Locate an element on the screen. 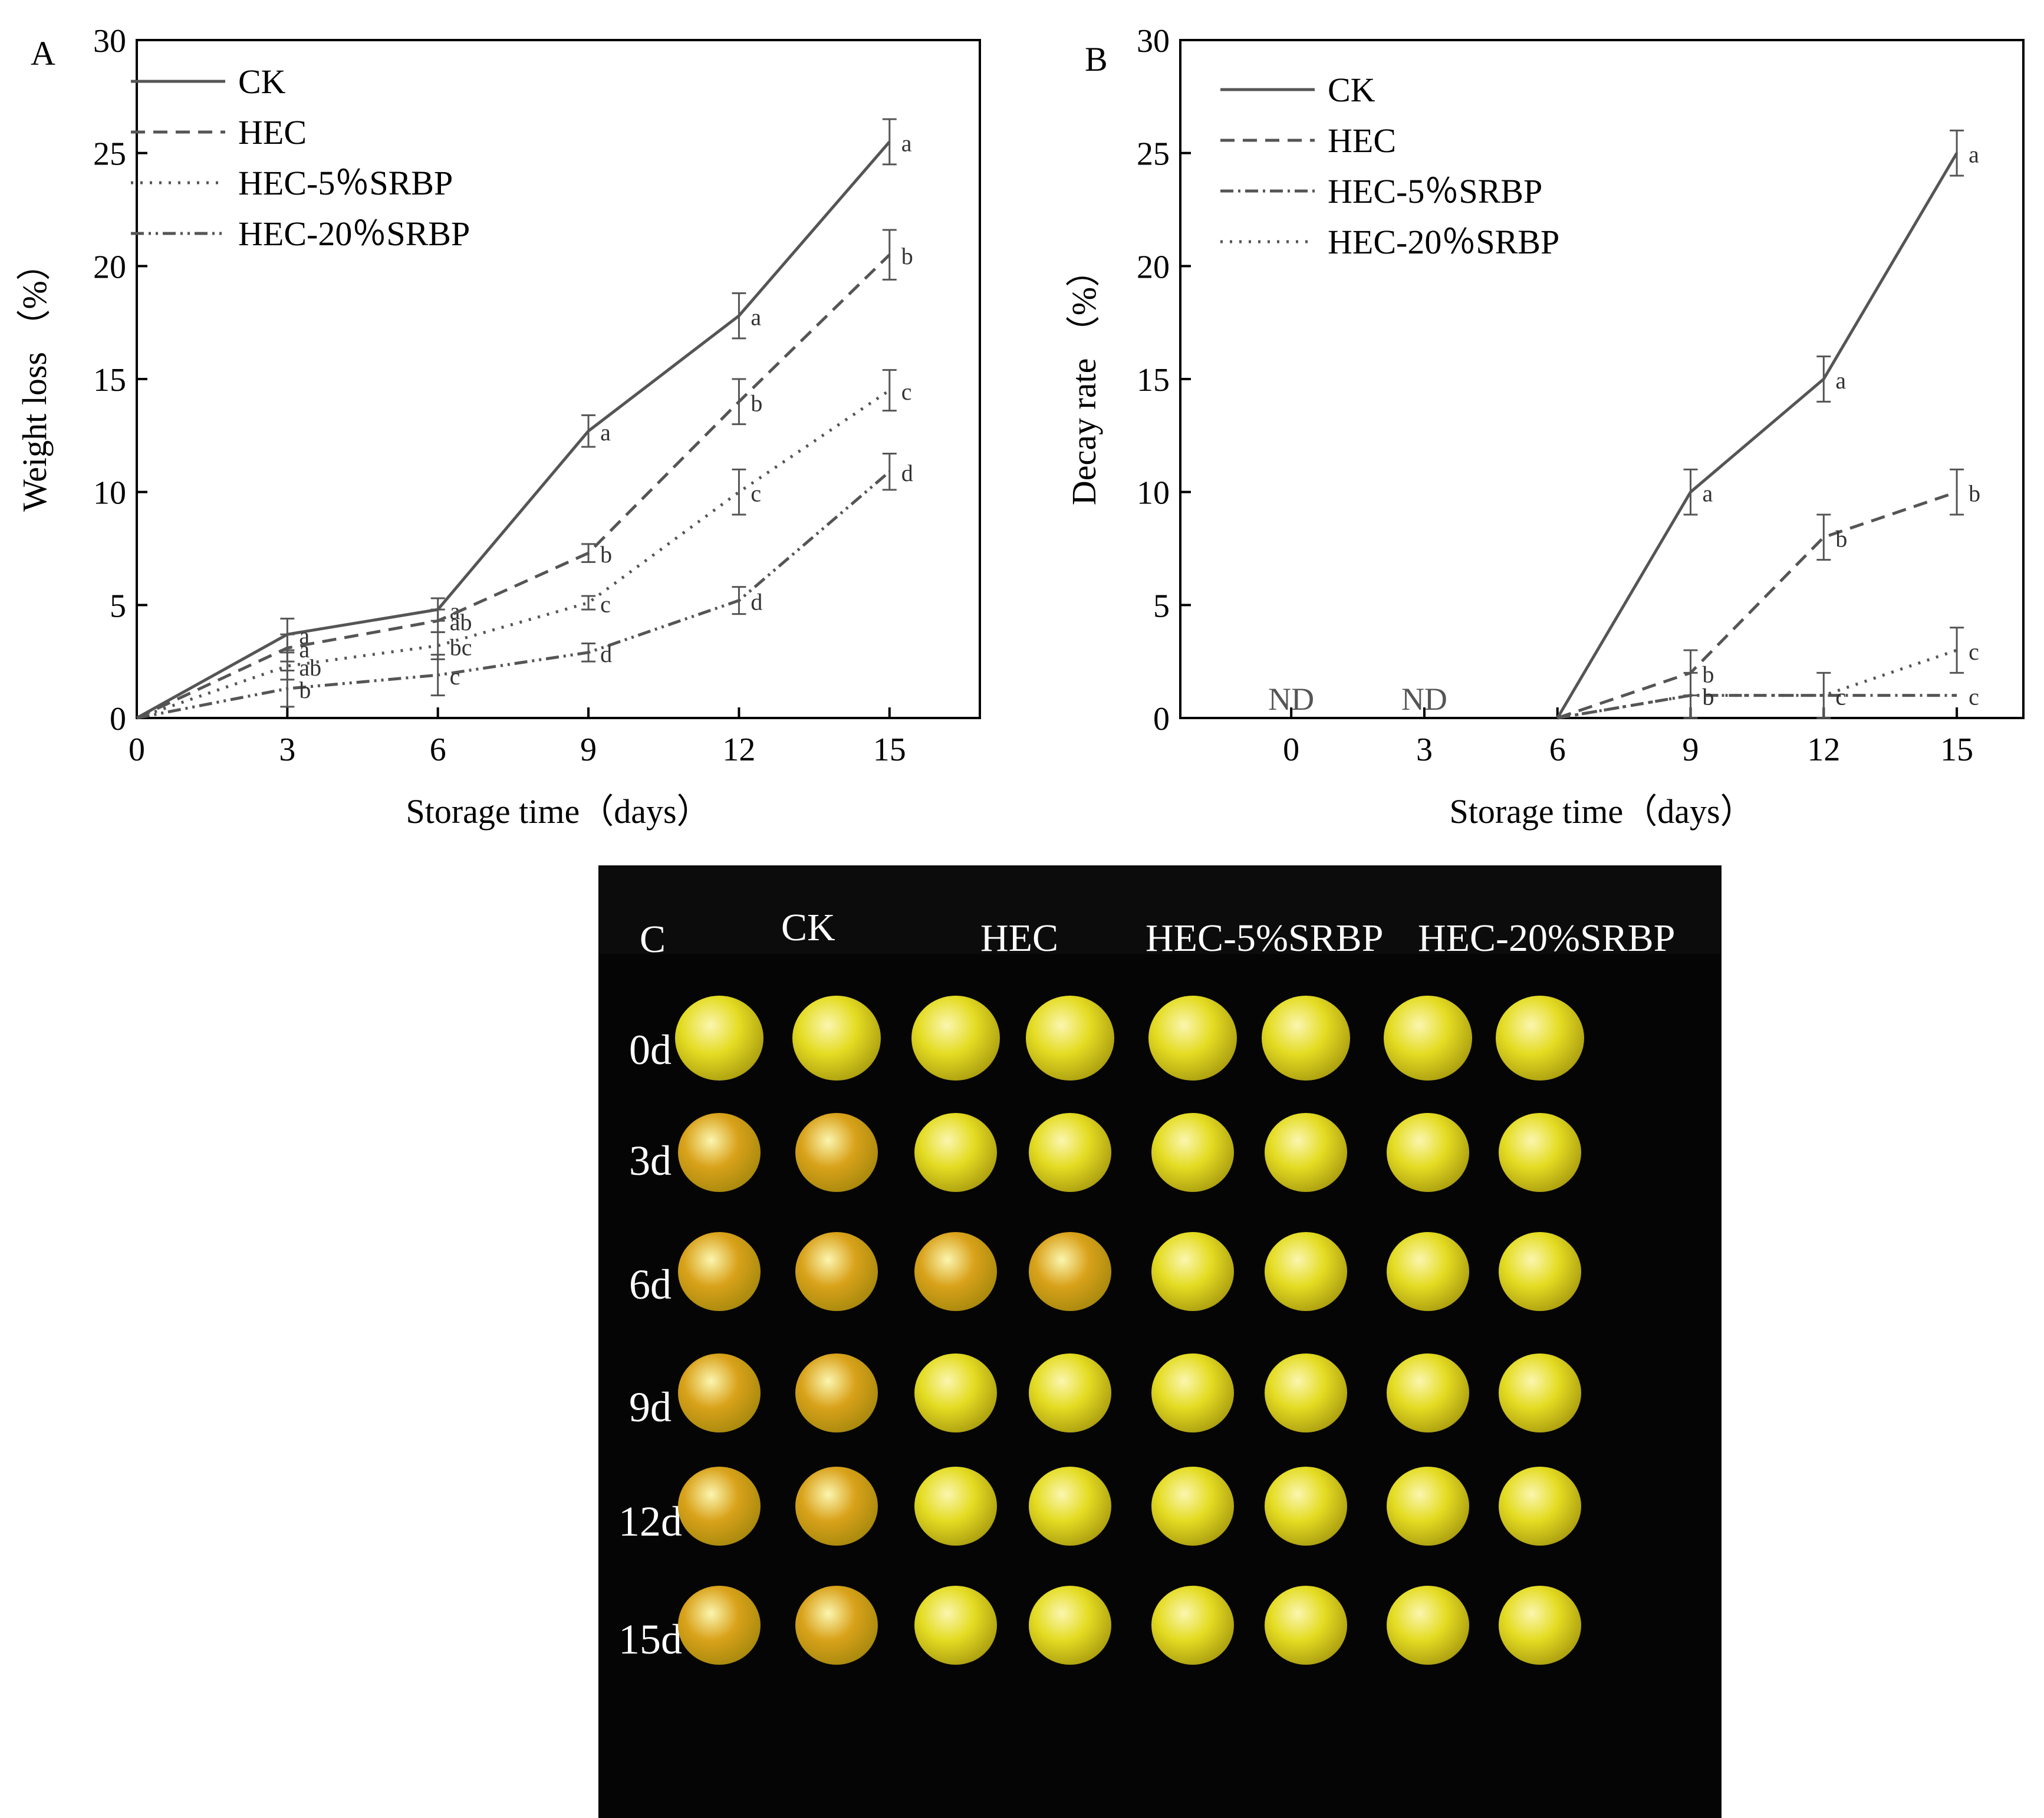 This screenshot has height=1818, width=2044. x-tick-label: 0 is located at coordinates (137, 750).